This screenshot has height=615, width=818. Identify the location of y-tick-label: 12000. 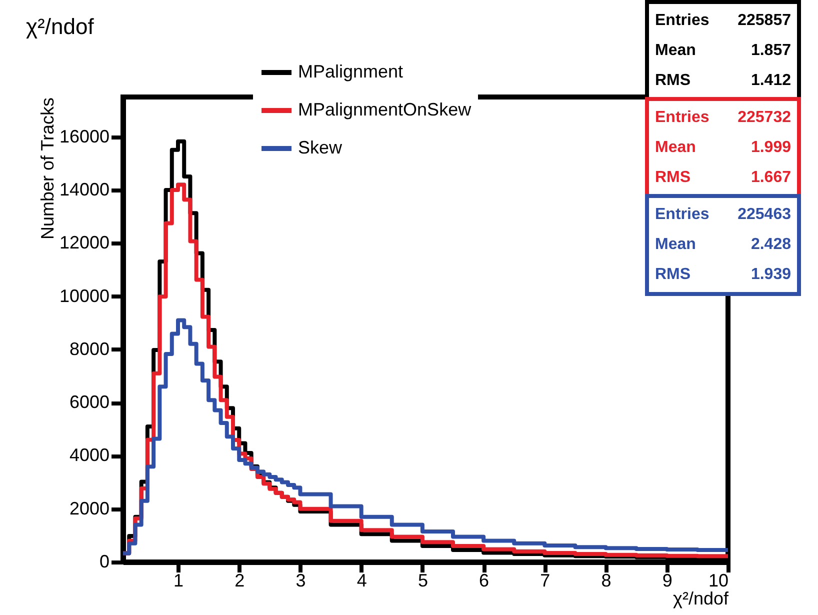
(84, 242).